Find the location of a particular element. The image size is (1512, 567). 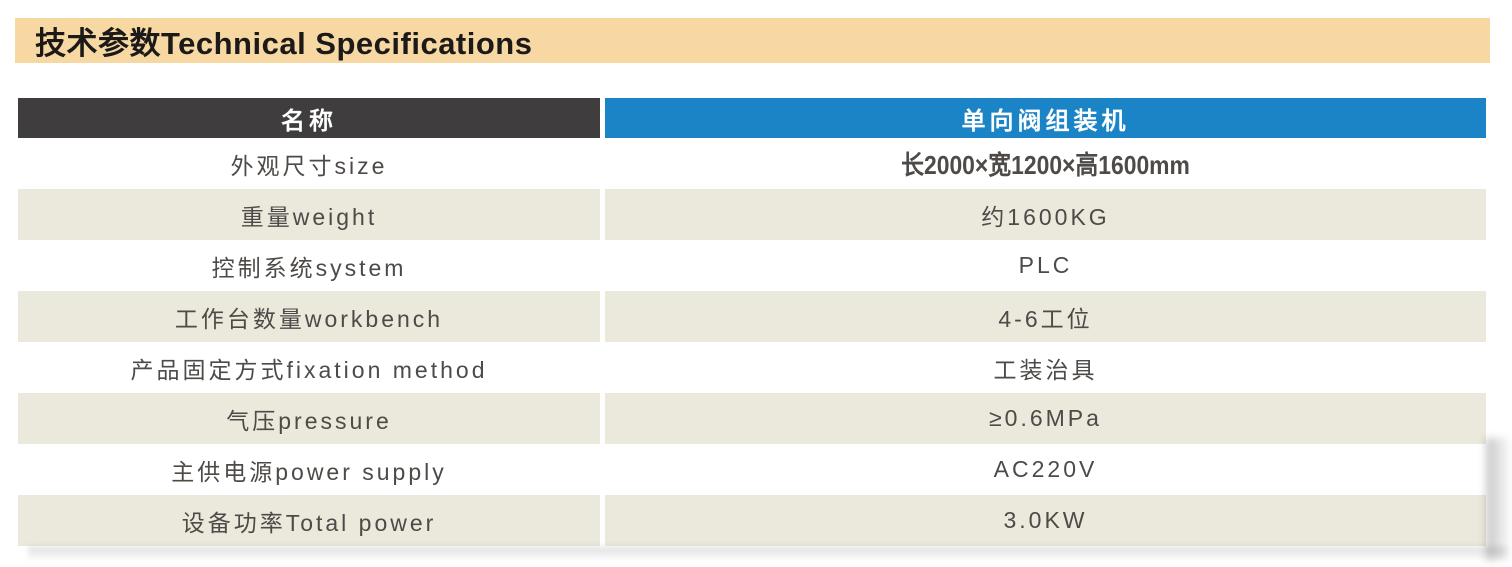

spec-value: AC220V is located at coordinates (1045, 469).